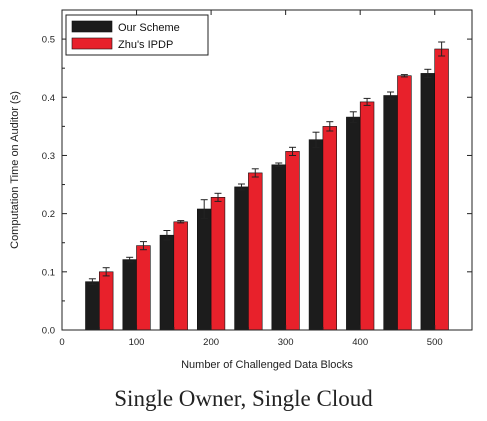 This screenshot has width=487, height=421. What do you see at coordinates (267, 365) in the screenshot?
I see `x-axis-label: Number of Challenged Data Blocks` at bounding box center [267, 365].